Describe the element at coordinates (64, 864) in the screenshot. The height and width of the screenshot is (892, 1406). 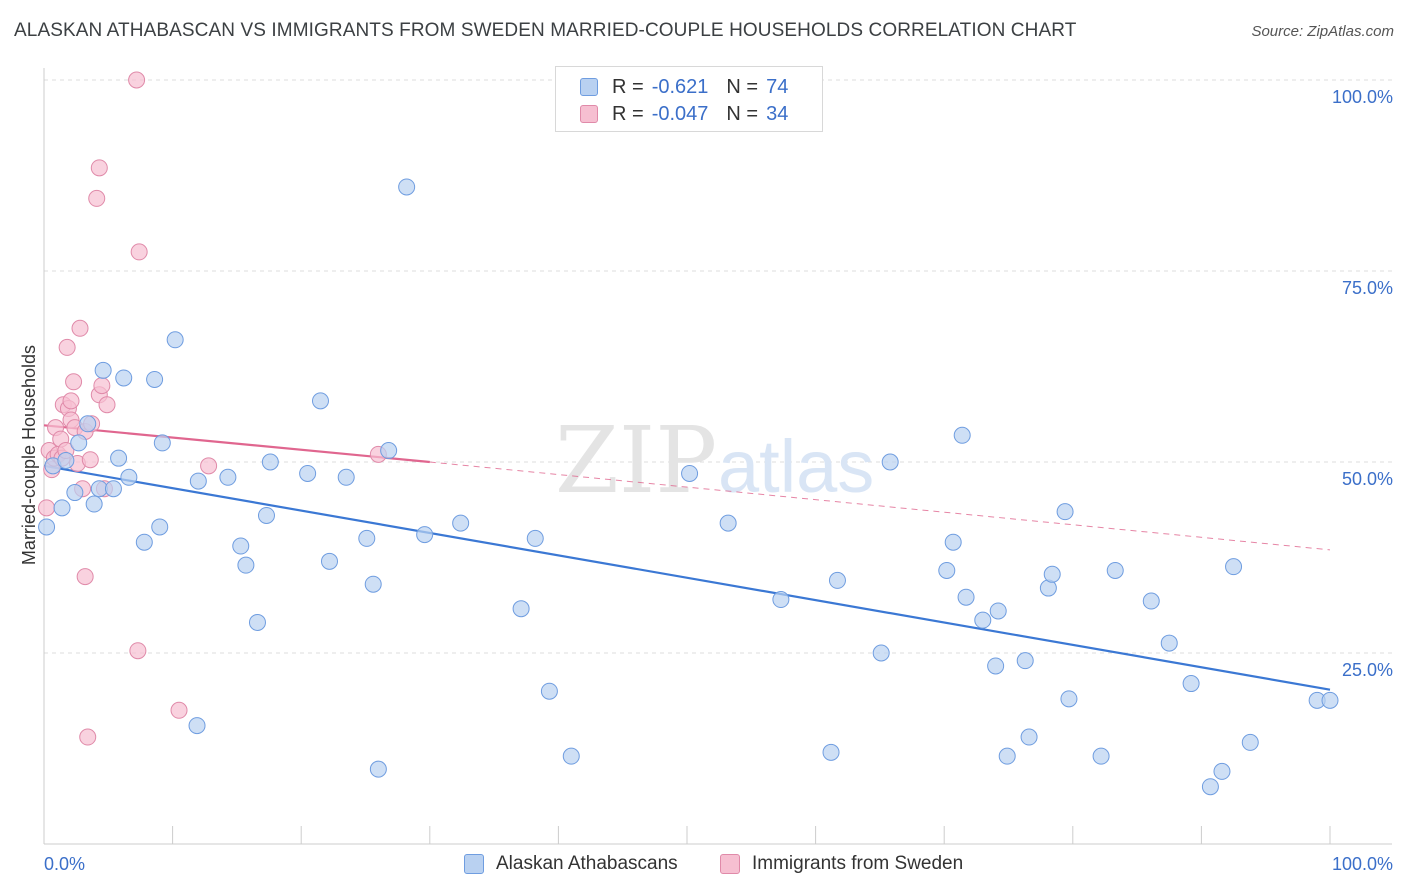
I see `x-tick-label: 0.0%` at that location.